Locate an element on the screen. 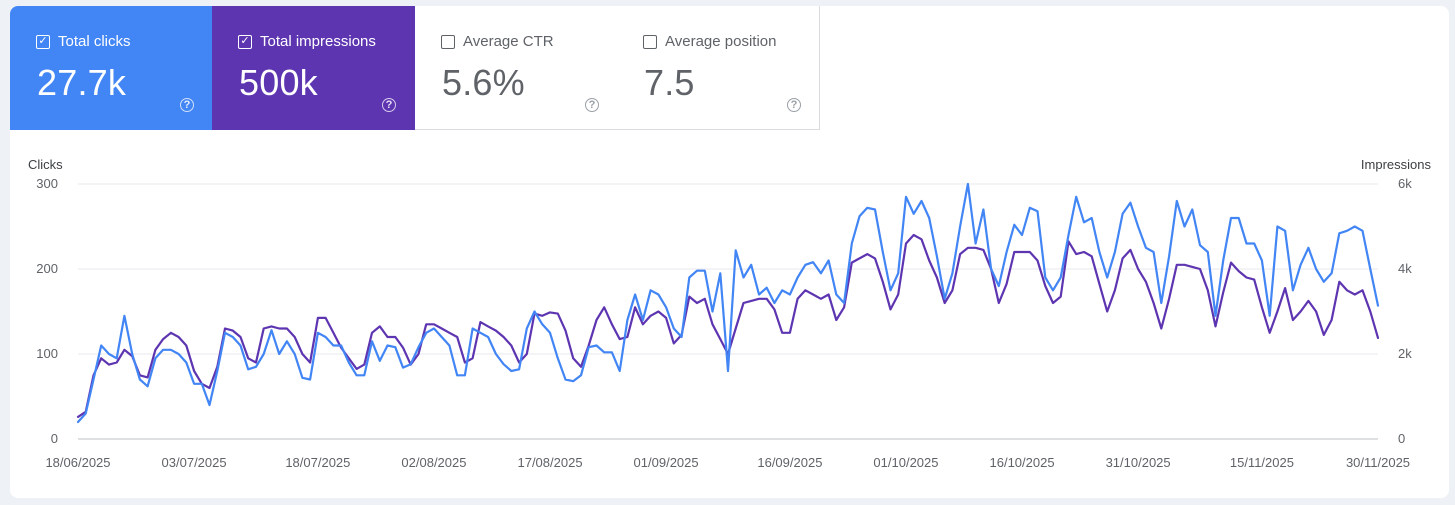 The width and height of the screenshot is (1455, 505). x-tick-label: 30/11/2025 is located at coordinates (1378, 462).